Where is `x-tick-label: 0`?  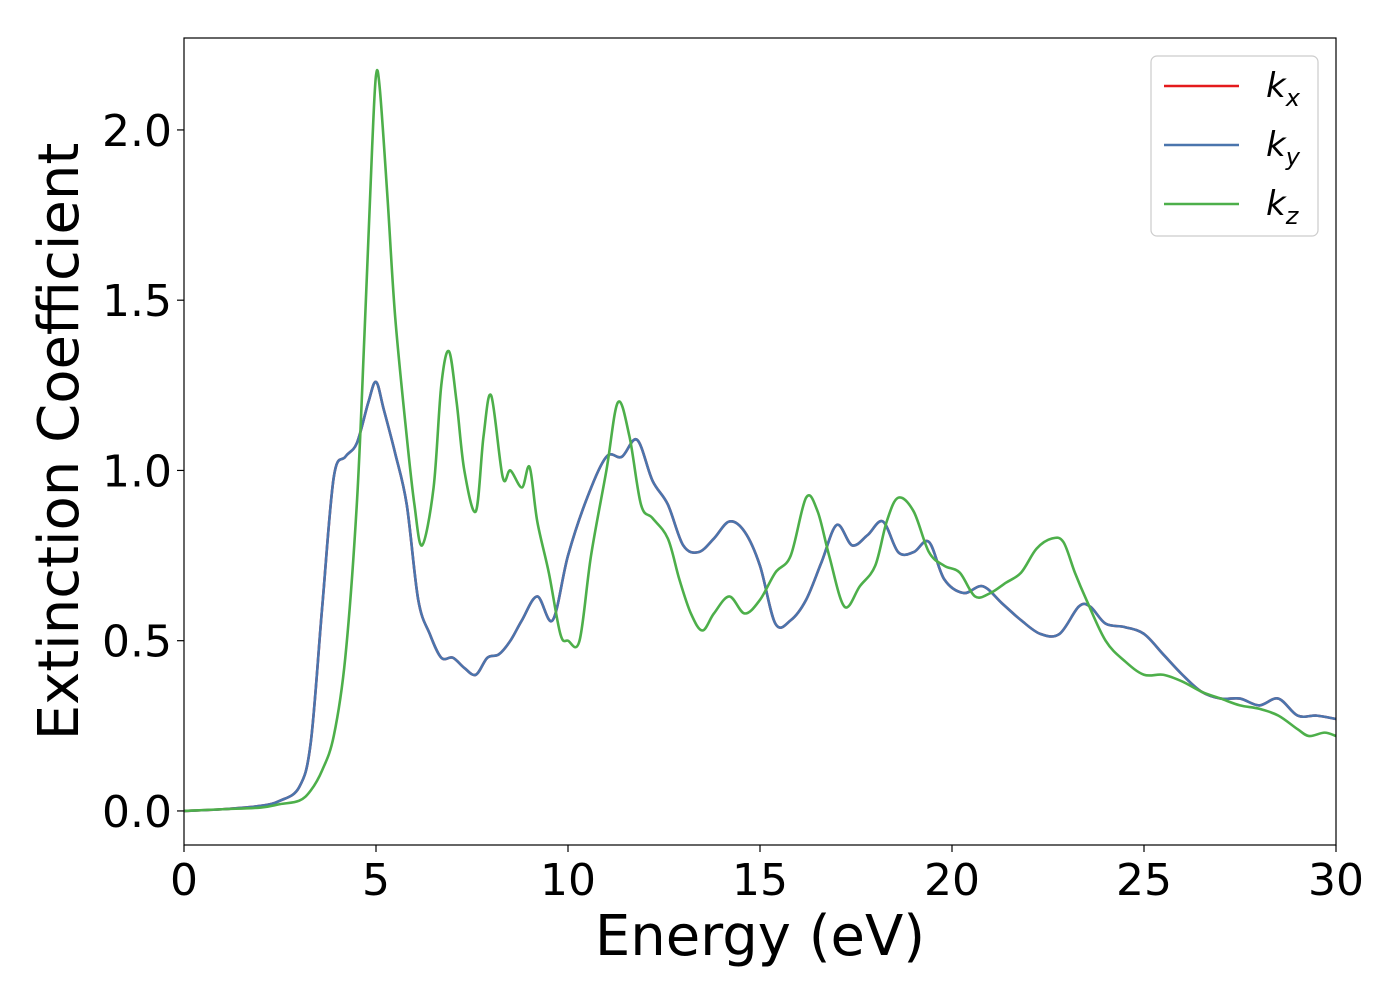 x-tick-label: 0 is located at coordinates (184, 880).